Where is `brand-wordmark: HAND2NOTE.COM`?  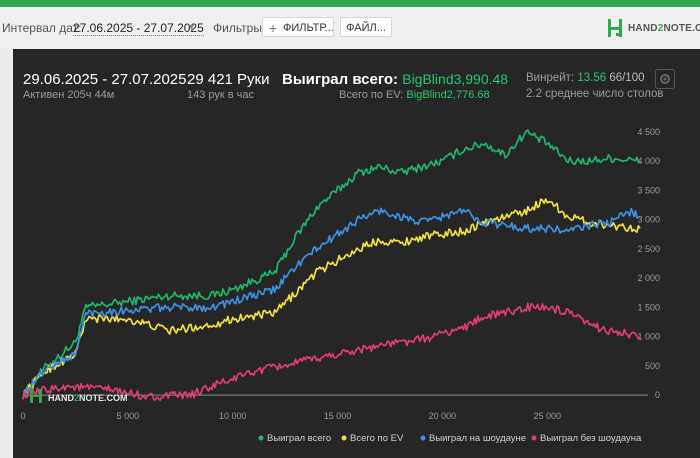 brand-wordmark: HAND2NOTE.COM is located at coordinates (664, 28).